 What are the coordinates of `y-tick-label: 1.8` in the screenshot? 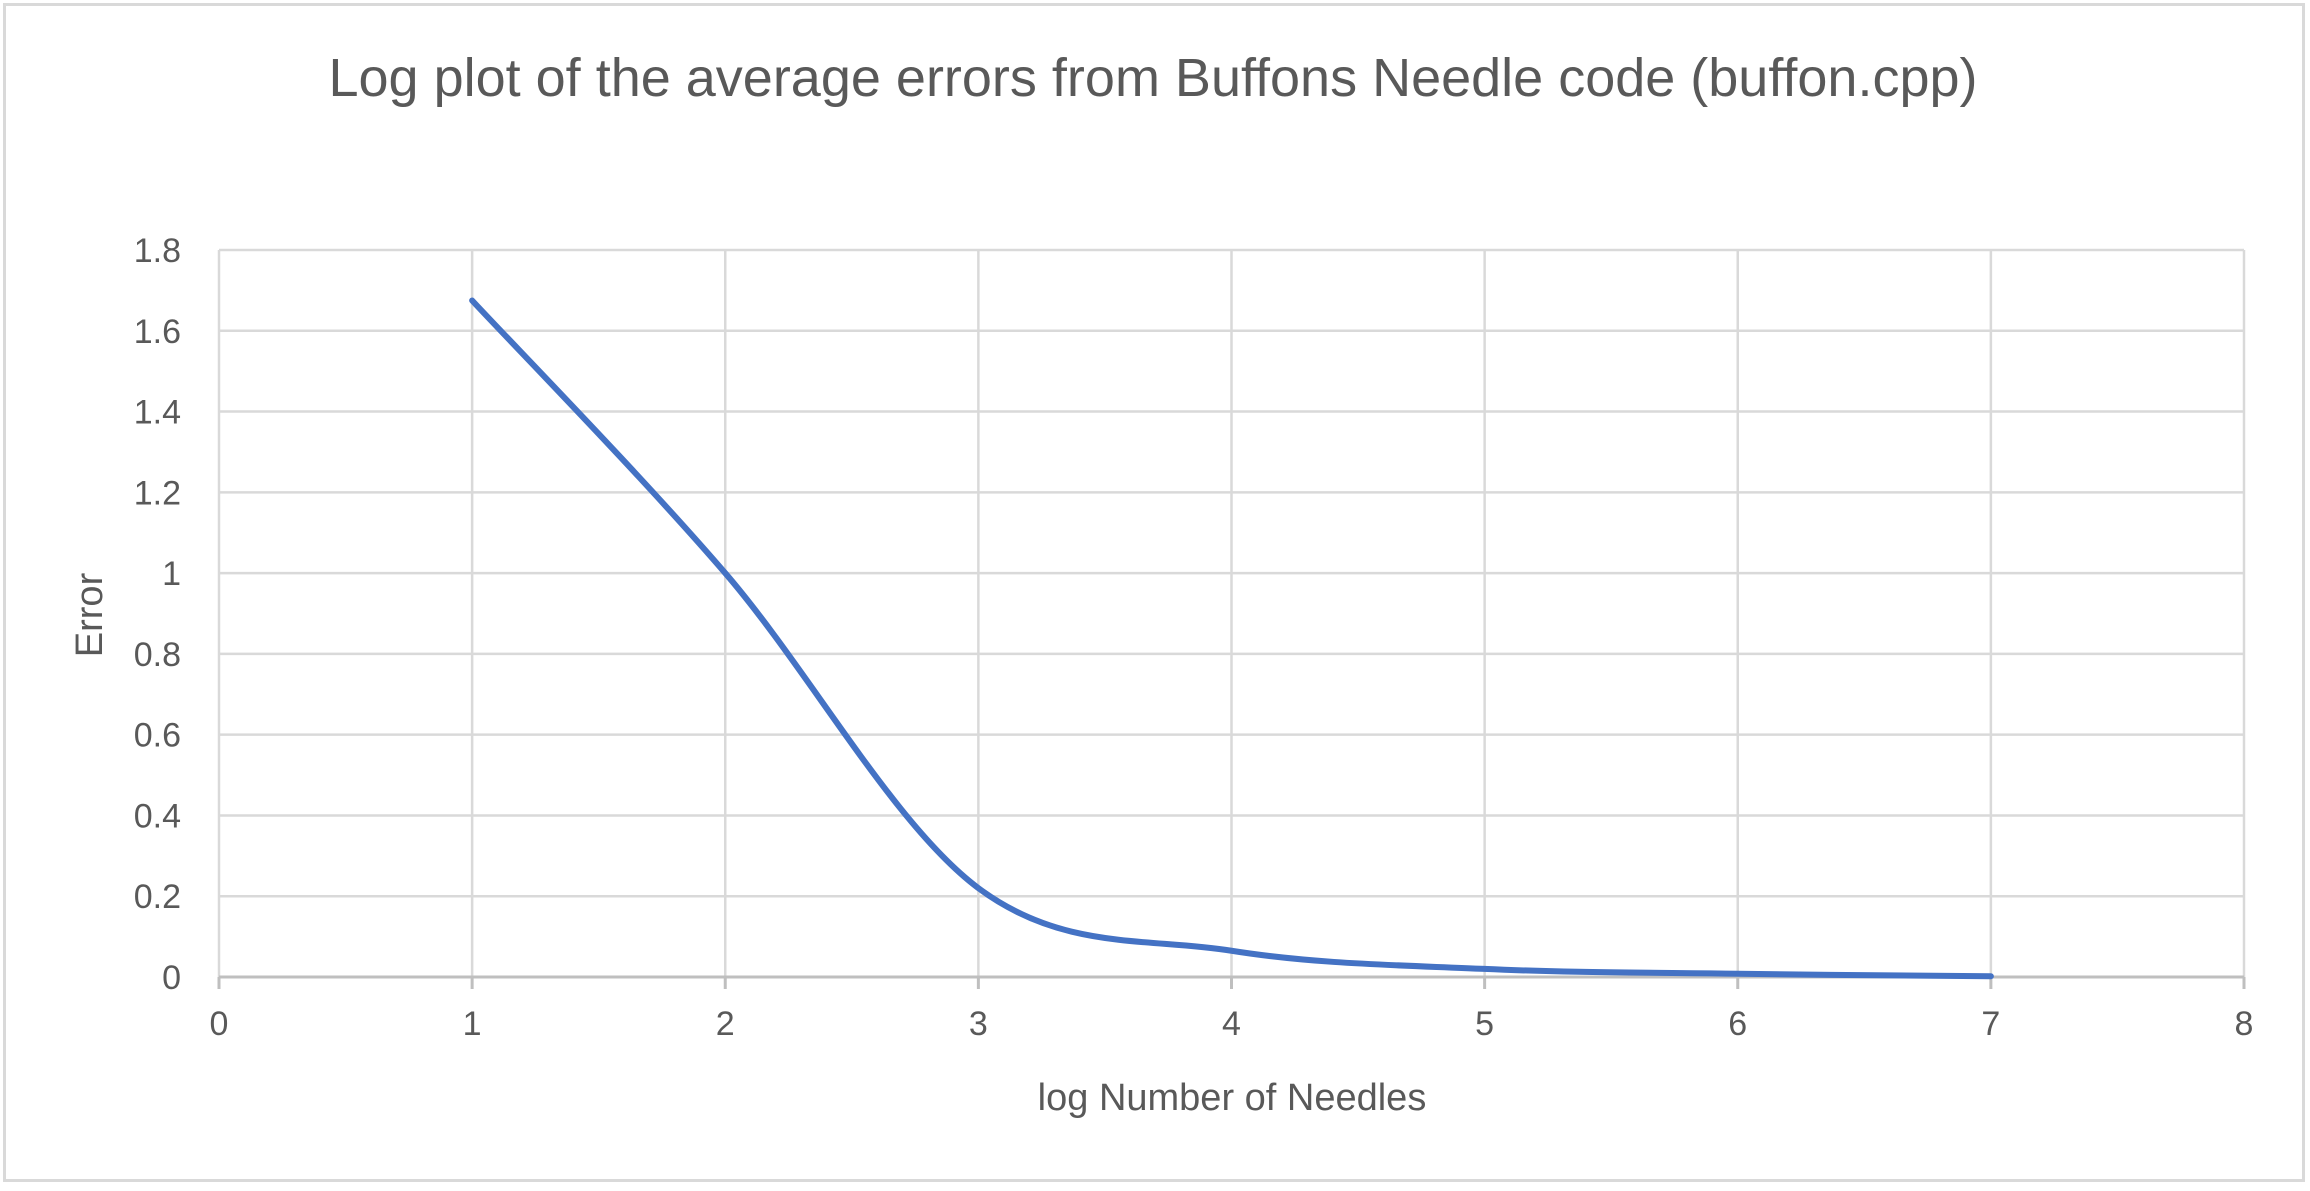 It's located at (157, 251).